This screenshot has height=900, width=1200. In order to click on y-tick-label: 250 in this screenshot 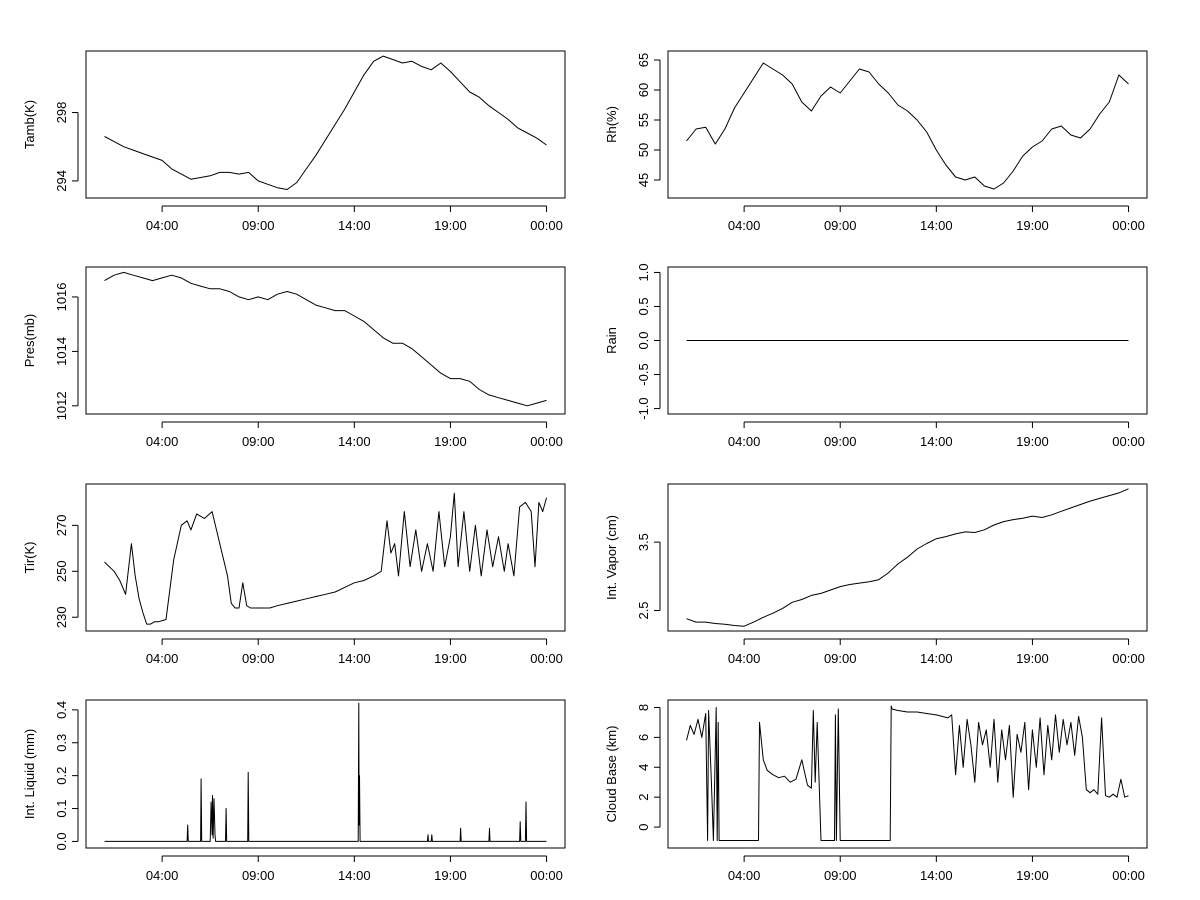, I will do `click(61, 571)`.